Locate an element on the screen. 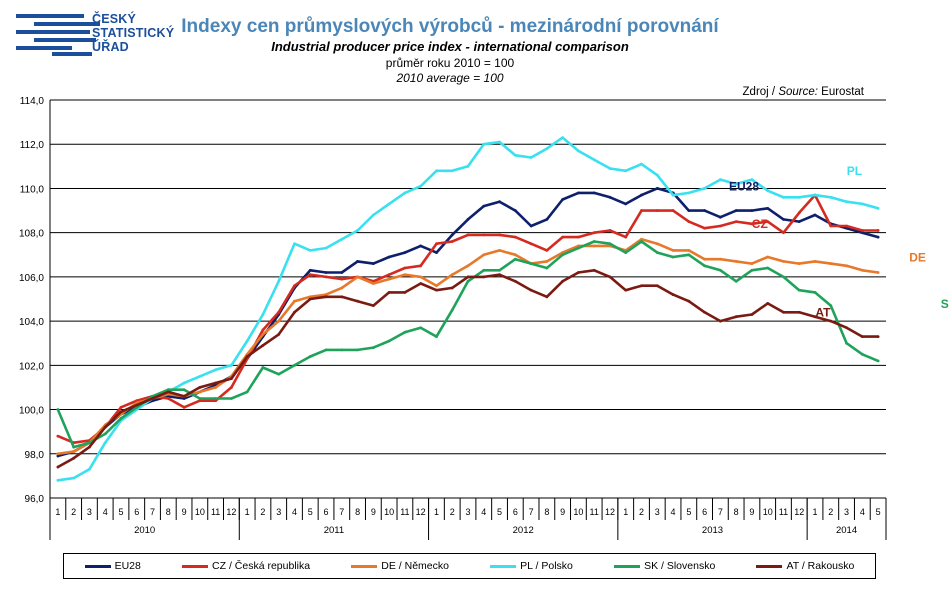 The height and width of the screenshot is (590, 949). x-year-label: 2011 is located at coordinates (334, 530).